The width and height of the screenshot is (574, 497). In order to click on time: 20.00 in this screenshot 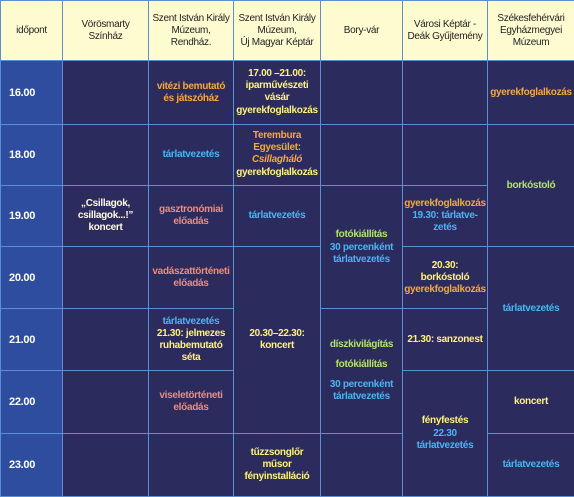, I will do `click(32, 278)`.